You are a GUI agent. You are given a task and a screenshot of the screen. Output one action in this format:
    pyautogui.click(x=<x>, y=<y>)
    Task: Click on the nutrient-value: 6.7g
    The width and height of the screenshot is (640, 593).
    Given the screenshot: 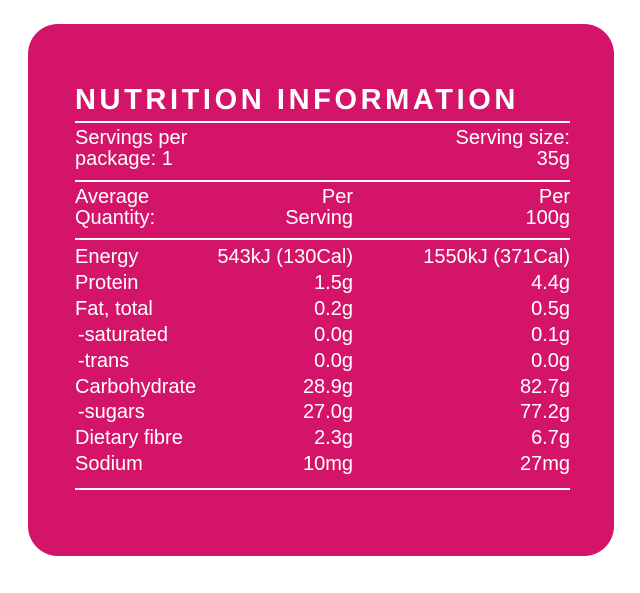 What is the action you would take?
    pyautogui.click(x=550, y=438)
    